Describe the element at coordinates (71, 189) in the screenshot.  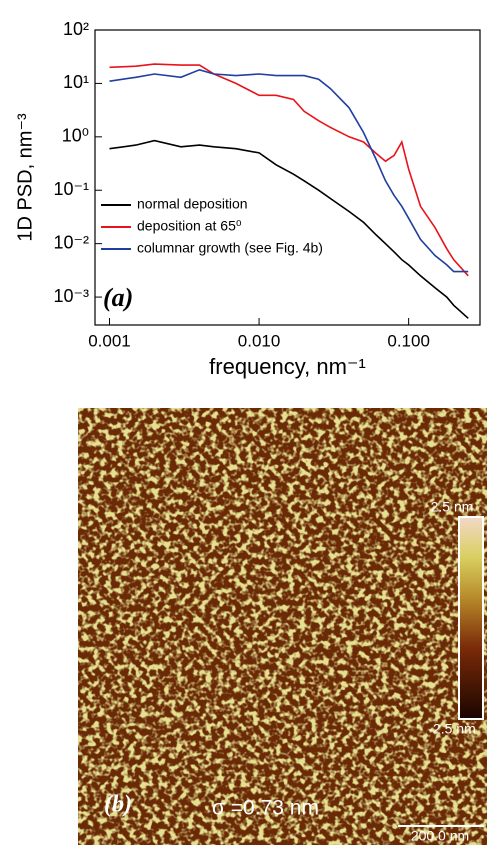
I see `y-tick-label: 10⁻¹` at that location.